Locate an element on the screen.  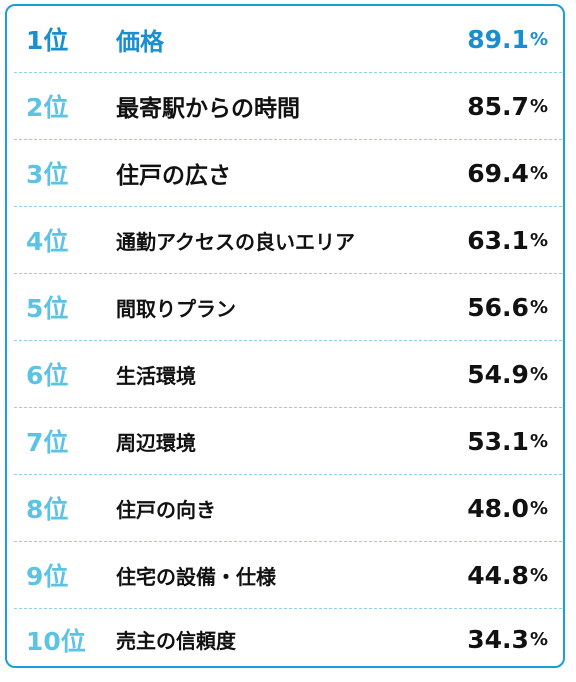
percentage-value: 69.4 is located at coordinates (498, 173).